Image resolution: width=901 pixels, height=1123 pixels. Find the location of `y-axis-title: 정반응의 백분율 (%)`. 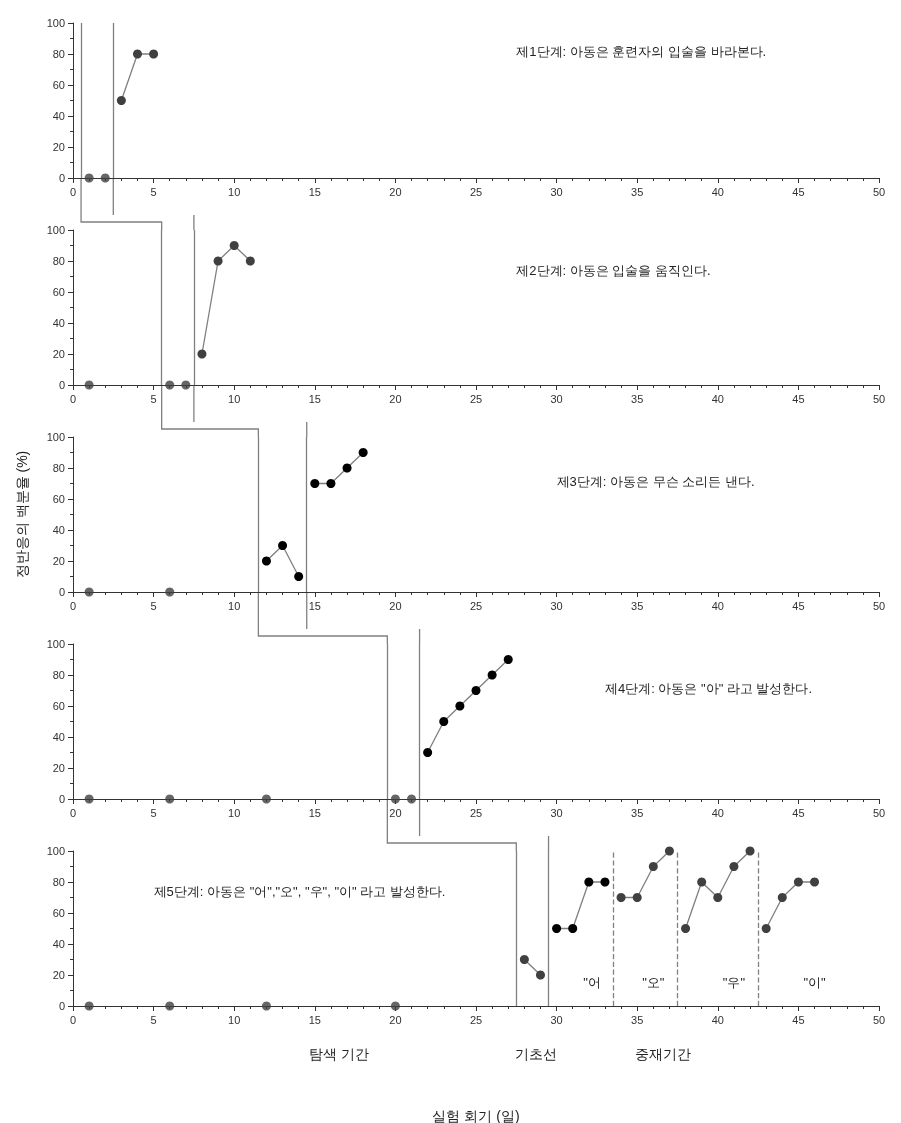

y-axis-title: 정반응의 백분율 (%) is located at coordinates (22, 514).